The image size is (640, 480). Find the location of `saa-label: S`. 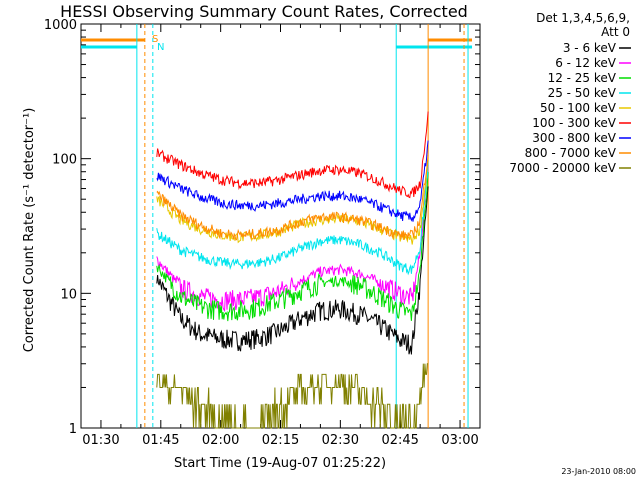

saa-label: S is located at coordinates (155, 39).